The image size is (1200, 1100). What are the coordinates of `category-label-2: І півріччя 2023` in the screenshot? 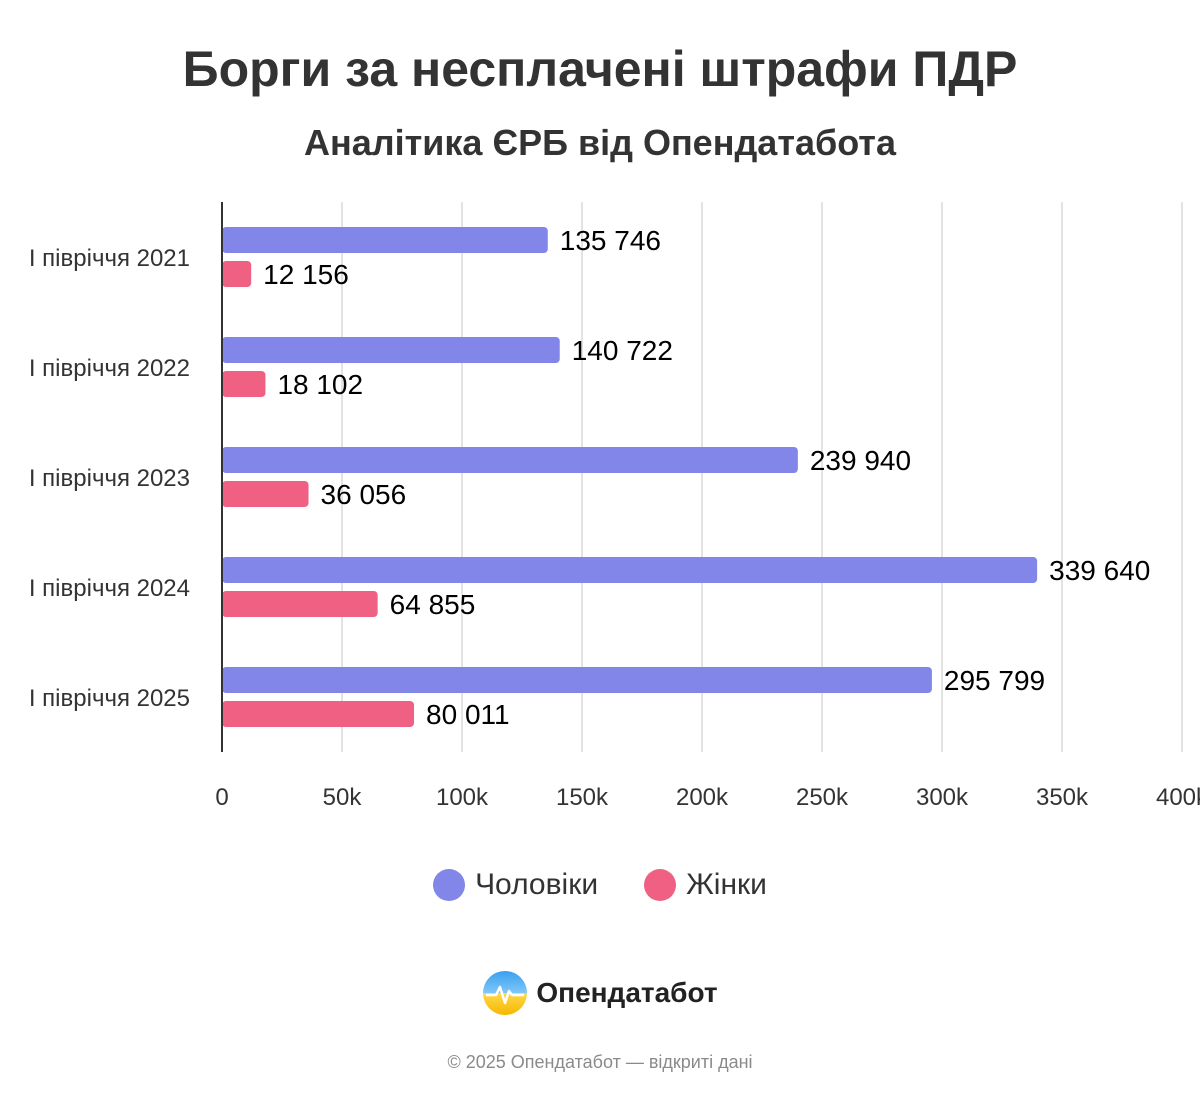 It's located at (109, 478).